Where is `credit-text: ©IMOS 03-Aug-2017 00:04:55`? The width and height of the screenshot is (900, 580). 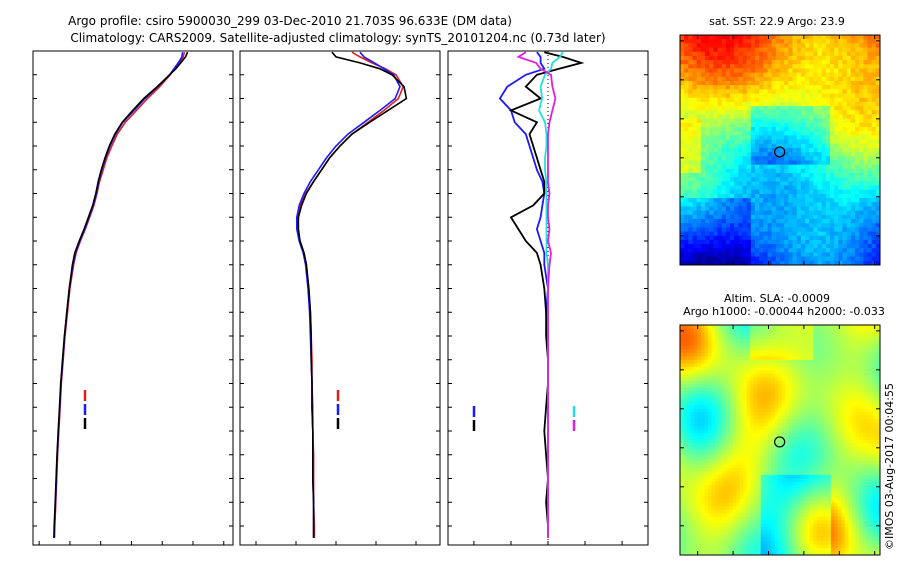
credit-text: ©IMOS 03-Aug-2017 00:04:55 is located at coordinates (889, 466).